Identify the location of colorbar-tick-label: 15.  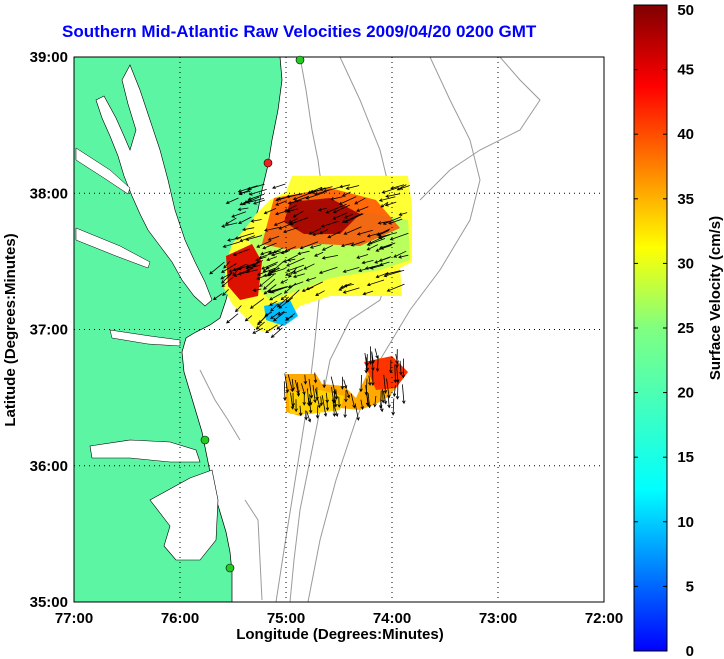
(685, 457).